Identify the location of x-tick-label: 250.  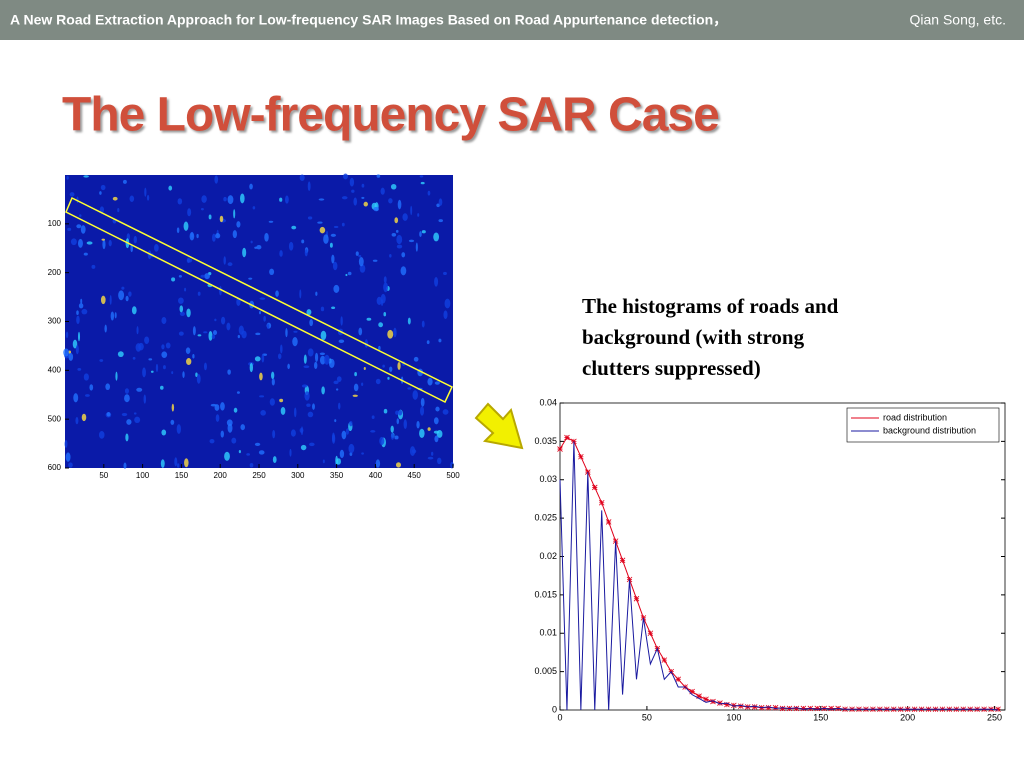
(259, 475).